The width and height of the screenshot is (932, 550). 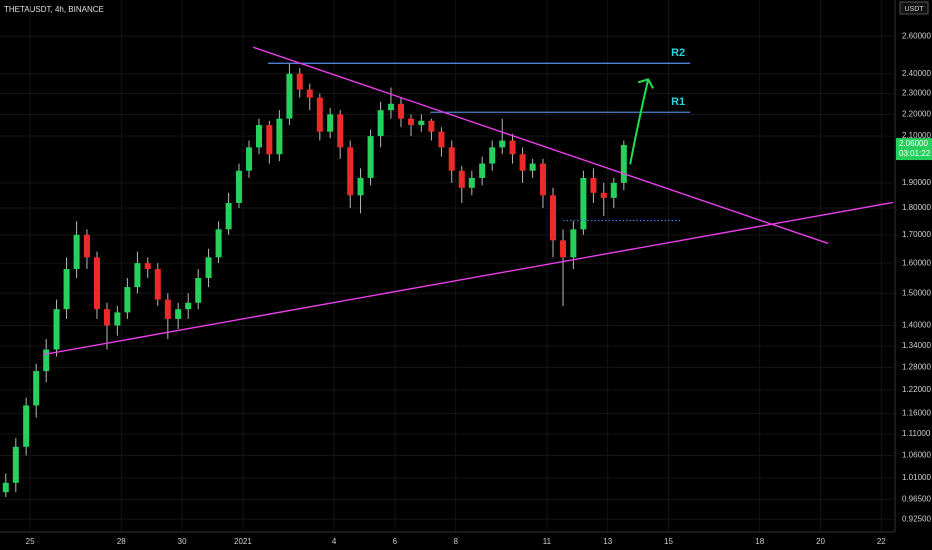 What do you see at coordinates (914, 149) in the screenshot?
I see `last-price-box` at bounding box center [914, 149].